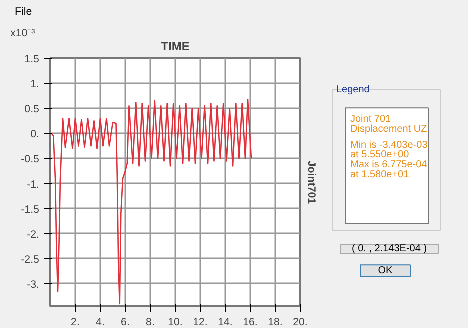  I want to click on text: Displacement UZ, so click(389, 130).